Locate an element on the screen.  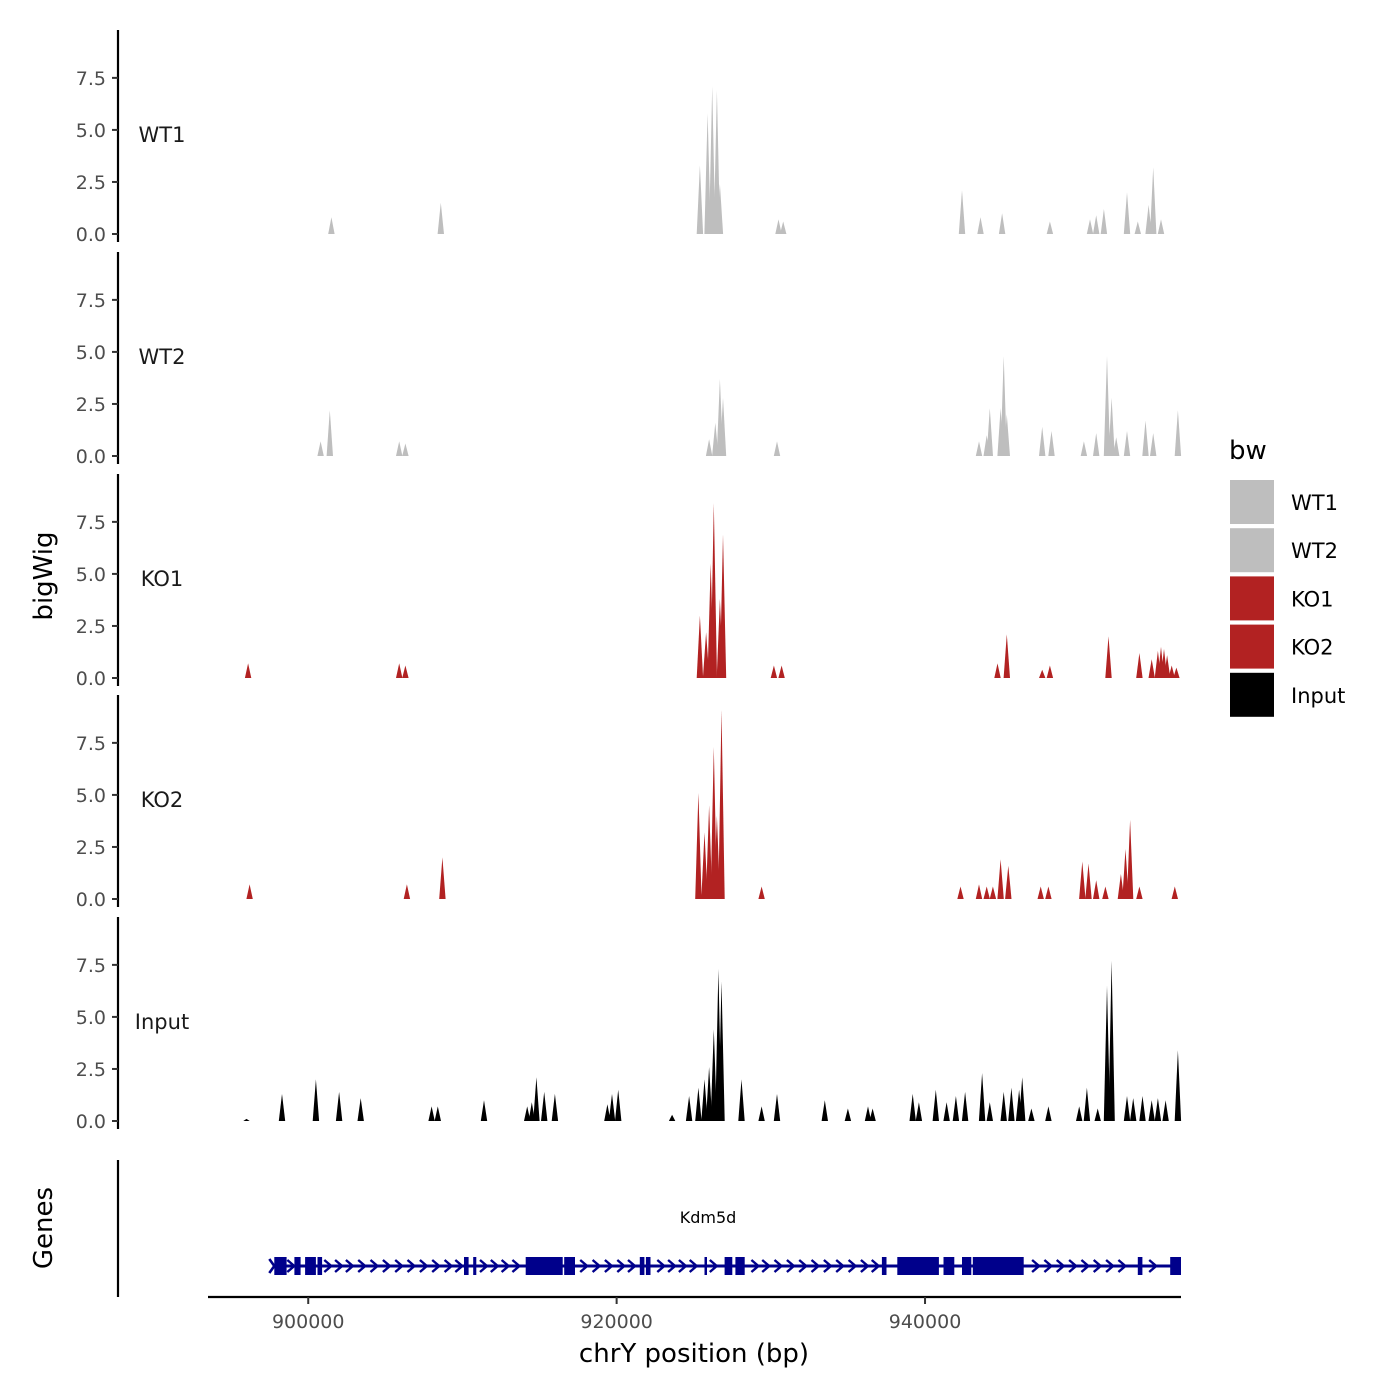
y-tick-label: 0.0 is located at coordinates (91, 679).